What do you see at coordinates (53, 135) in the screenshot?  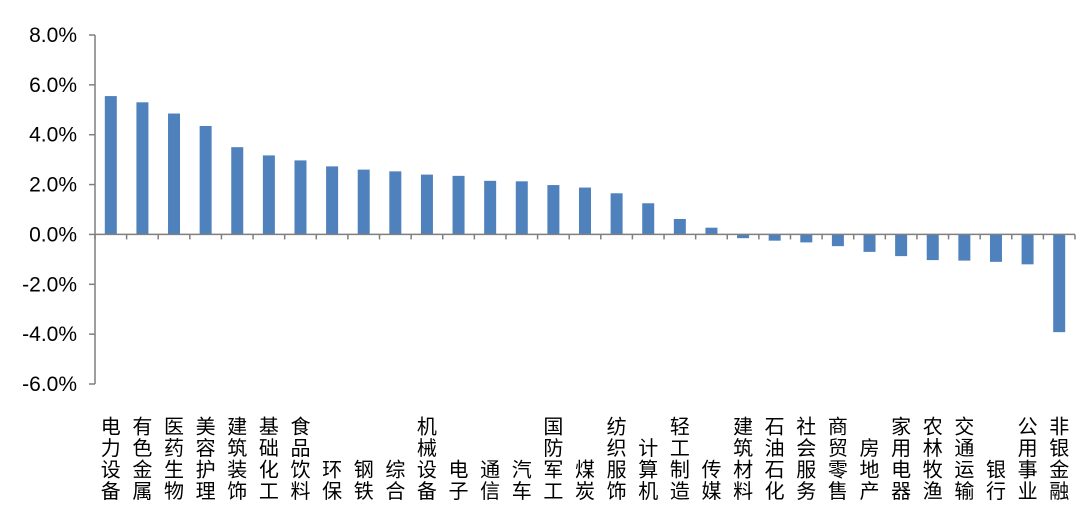 I see `y-tick-label: 4.0%` at bounding box center [53, 135].